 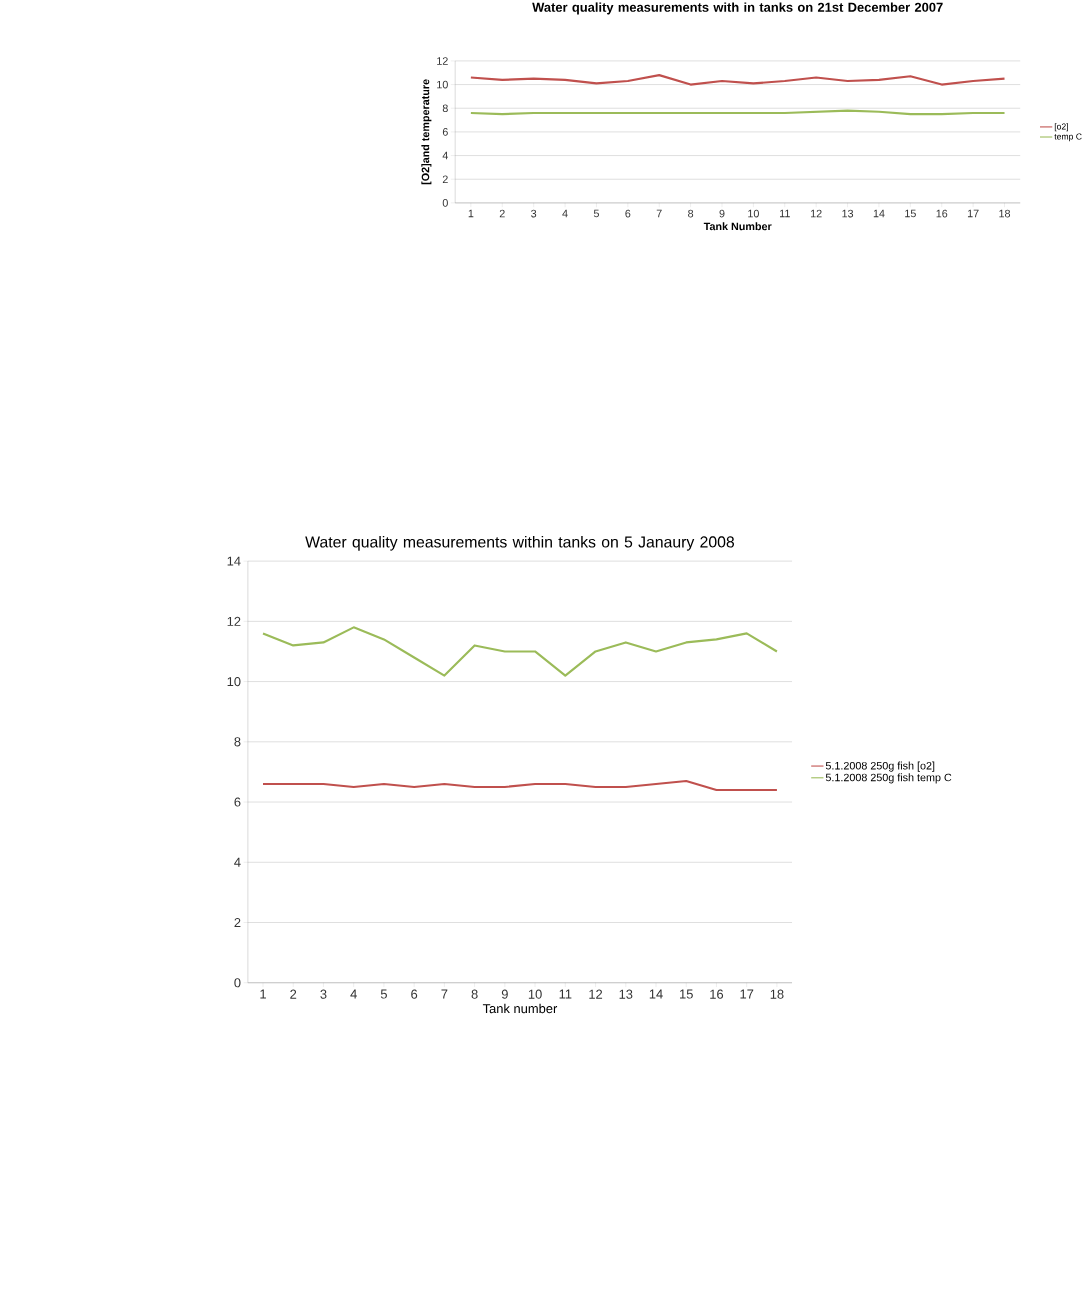 What do you see at coordinates (1062, 127) in the screenshot?
I see `legend-label: [o2]` at bounding box center [1062, 127].